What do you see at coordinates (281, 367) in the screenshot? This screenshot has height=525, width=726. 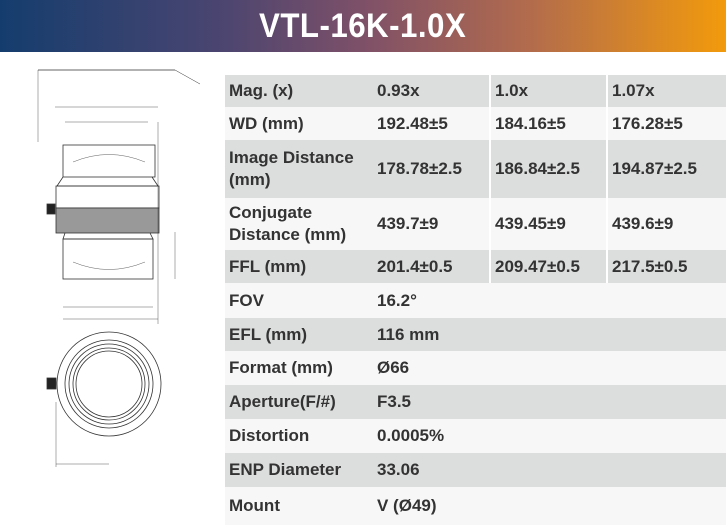 I see `spec-label: Format (mm)` at bounding box center [281, 367].